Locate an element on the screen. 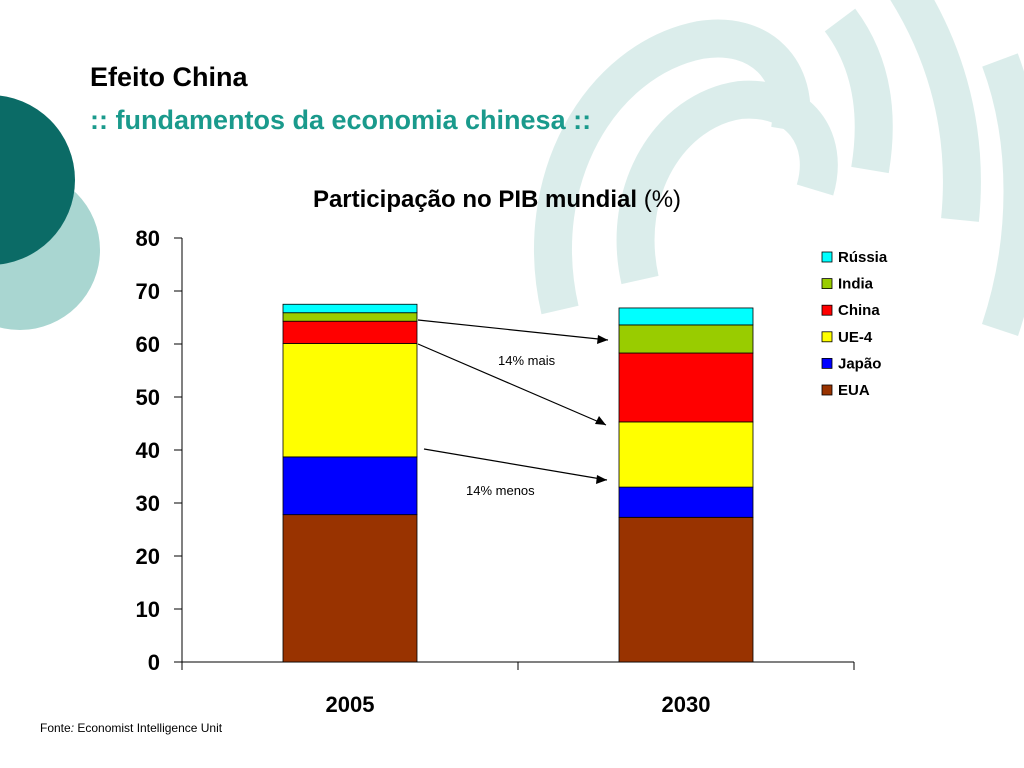 Image resolution: width=1024 pixels, height=768 pixels. annotation-arrow-japan is located at coordinates (515, 464).